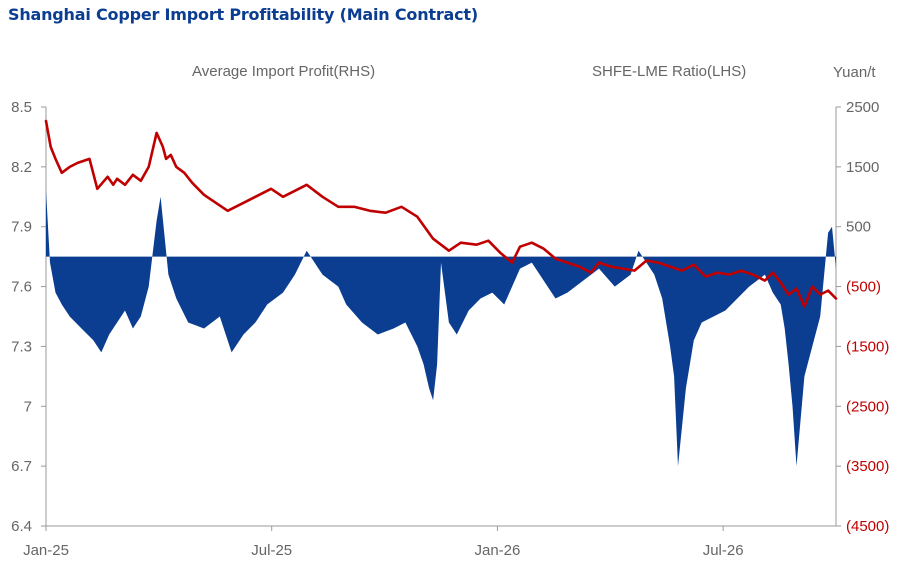 The image size is (908, 567). I want to click on left-tick-label: 7.3, so click(21, 346).